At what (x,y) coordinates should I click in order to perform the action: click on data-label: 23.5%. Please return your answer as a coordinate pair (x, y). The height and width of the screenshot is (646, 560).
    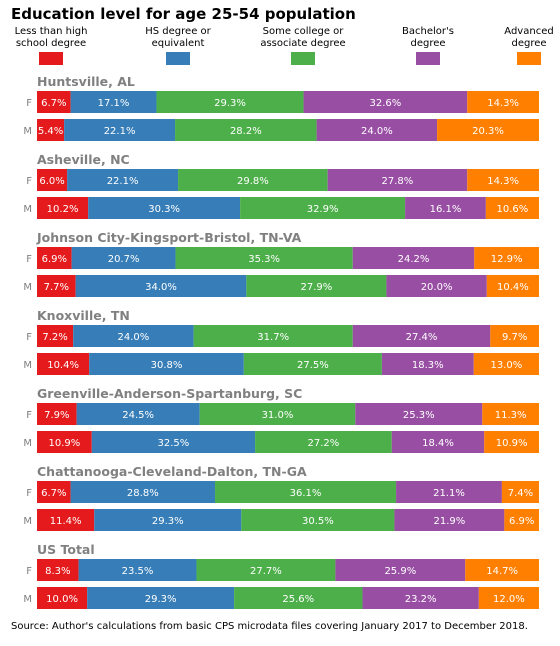
    Looking at the image, I should click on (138, 571).